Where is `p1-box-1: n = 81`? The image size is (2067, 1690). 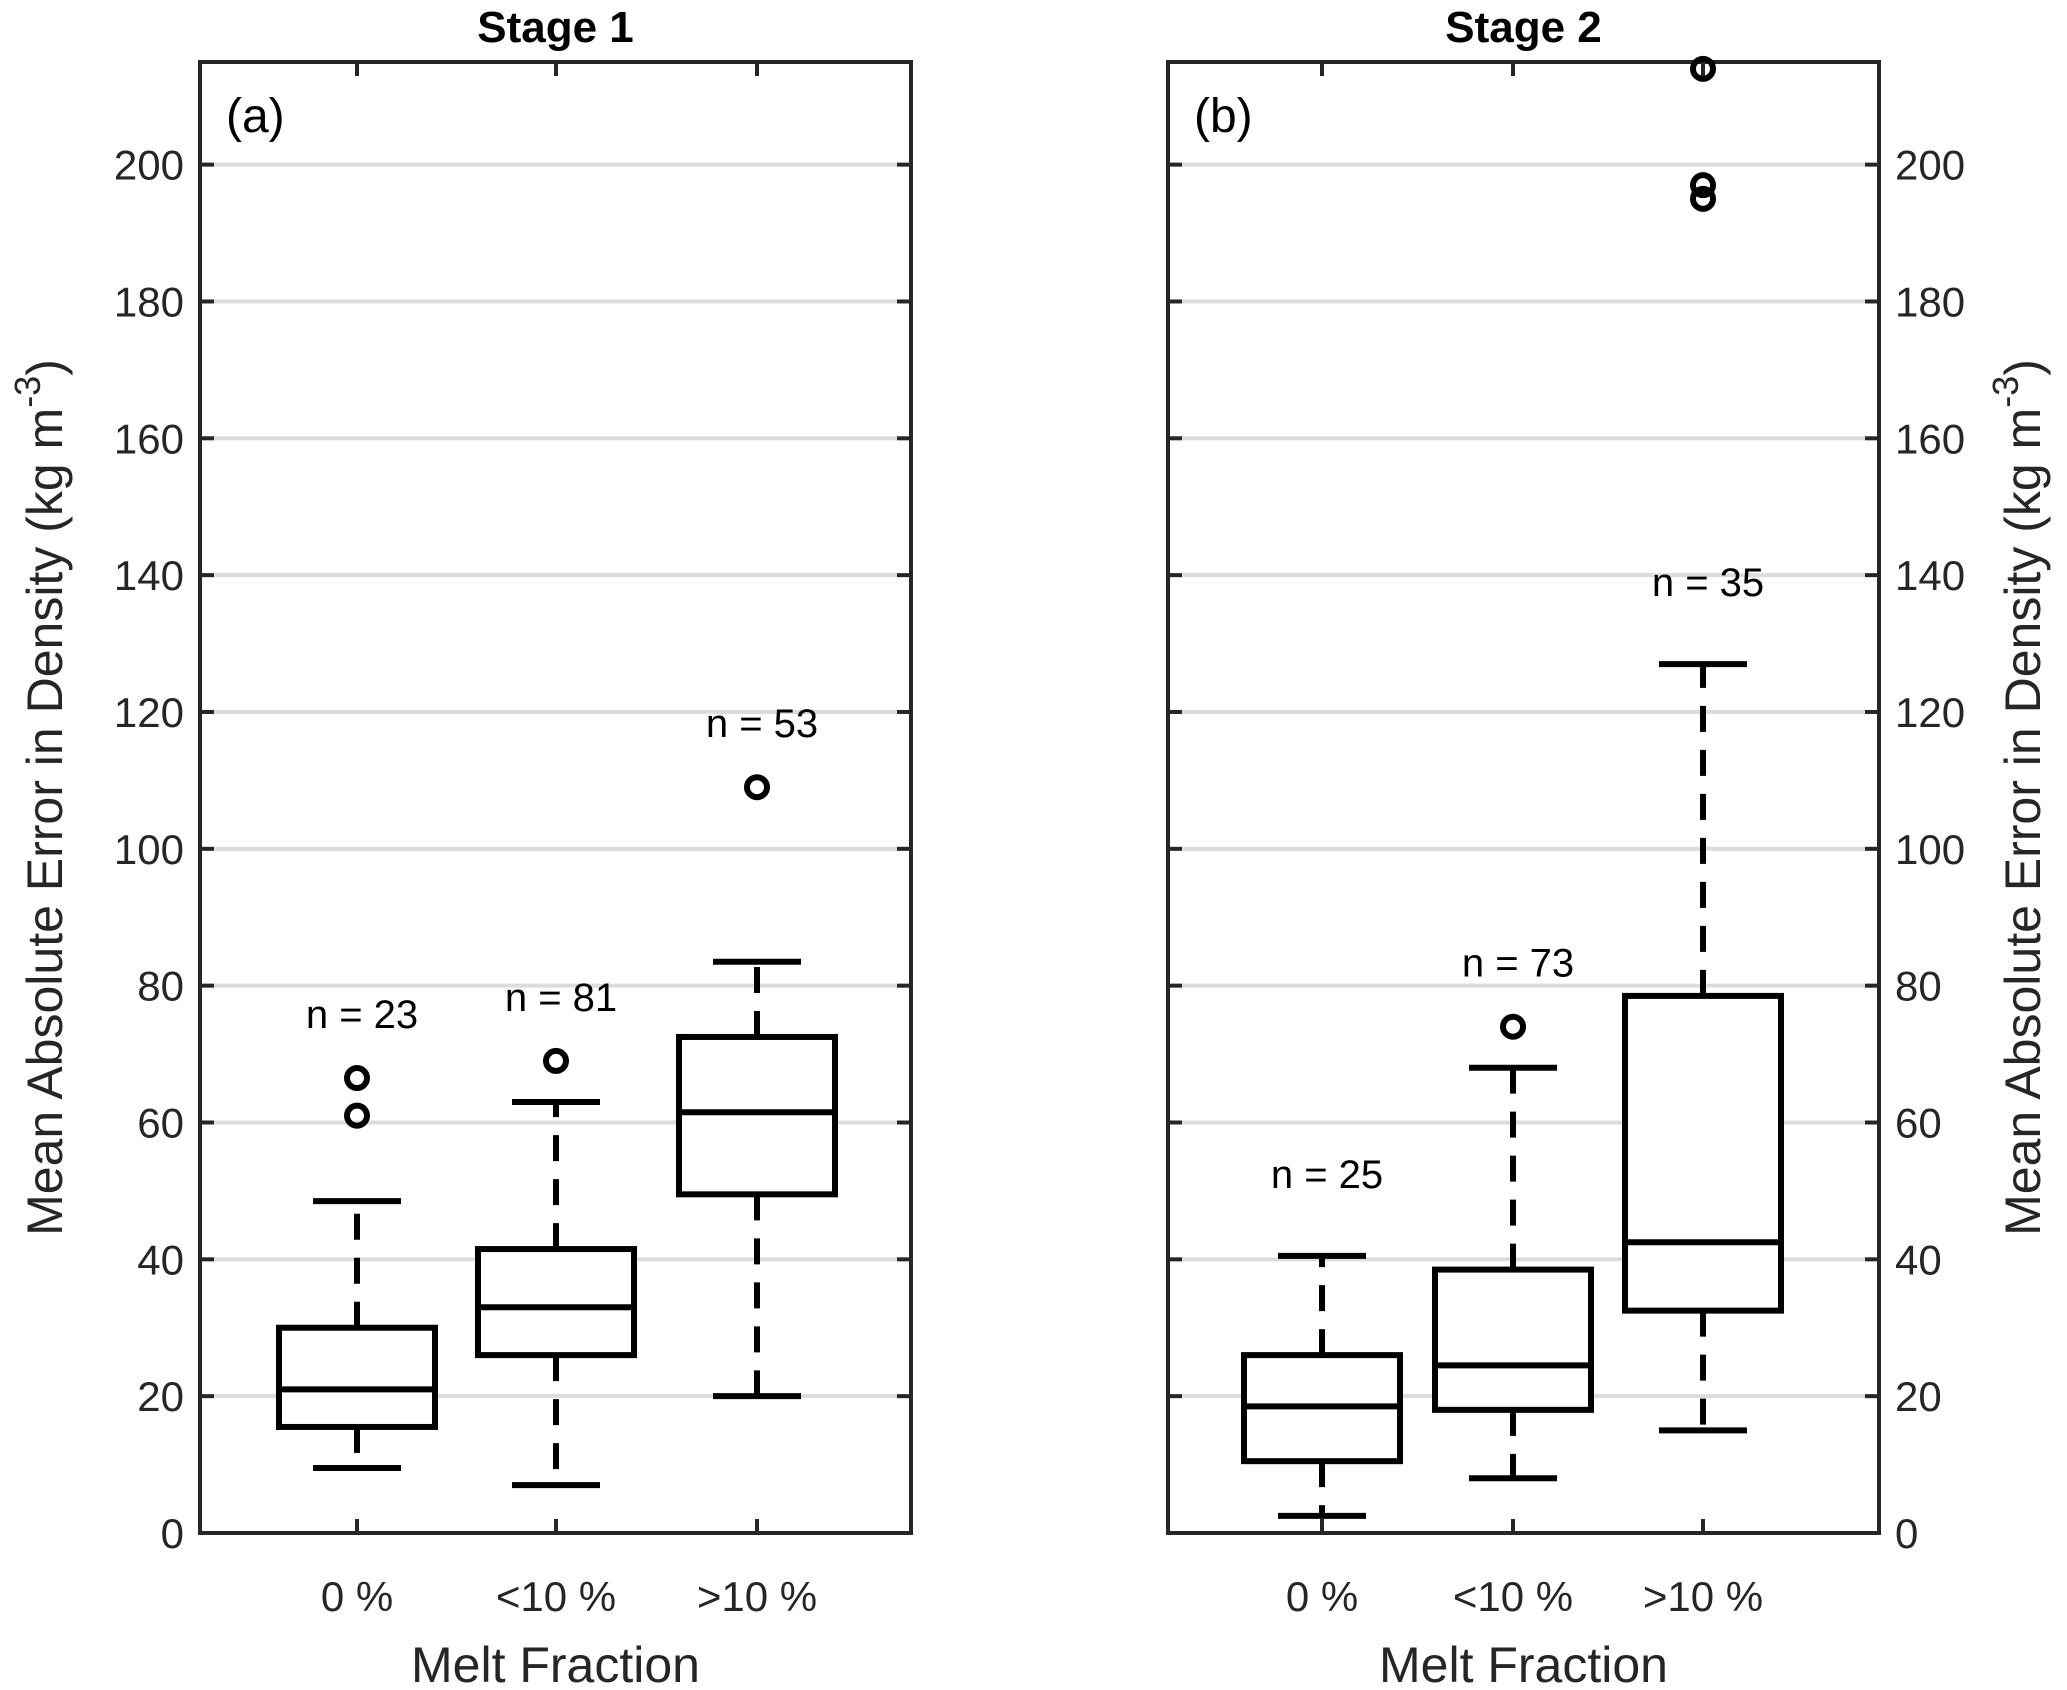
p1-box-1: n = 81 is located at coordinates (556, 1232).